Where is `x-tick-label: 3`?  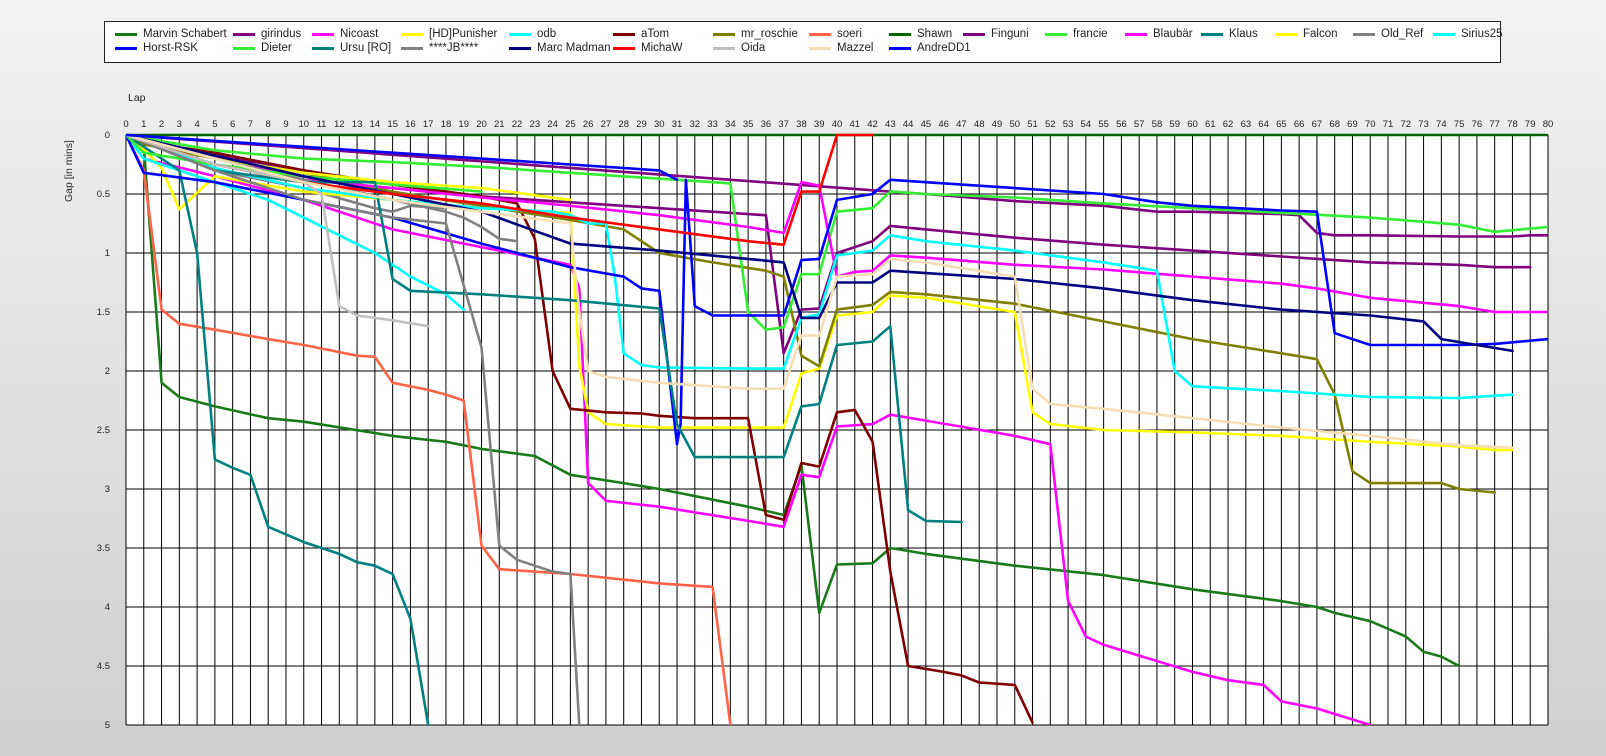 x-tick-label: 3 is located at coordinates (179, 124).